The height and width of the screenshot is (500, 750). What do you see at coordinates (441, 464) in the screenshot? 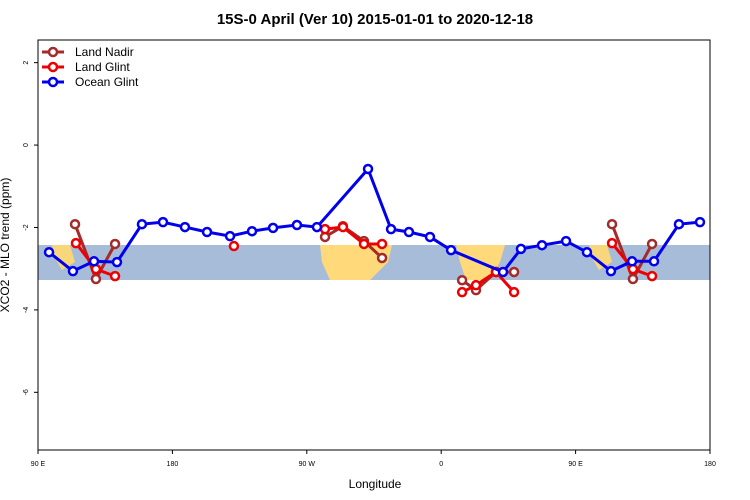
I see `x-tick-label: 0` at bounding box center [441, 464].